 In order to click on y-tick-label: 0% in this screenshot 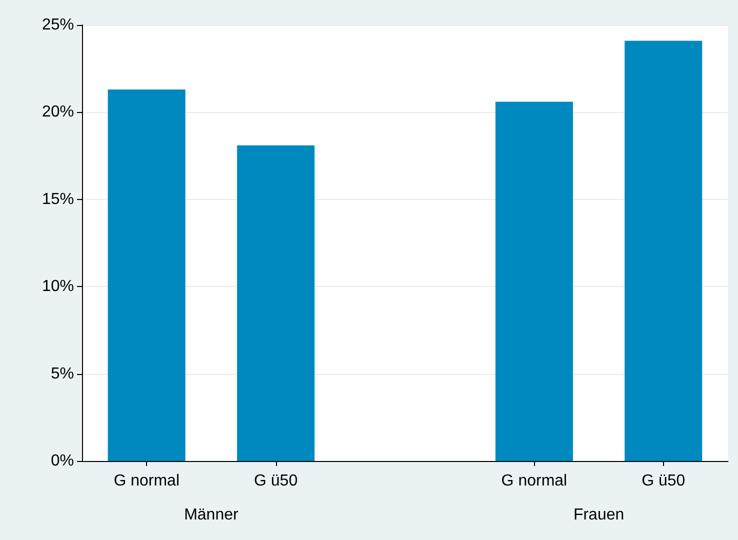, I will do `click(62, 461)`.